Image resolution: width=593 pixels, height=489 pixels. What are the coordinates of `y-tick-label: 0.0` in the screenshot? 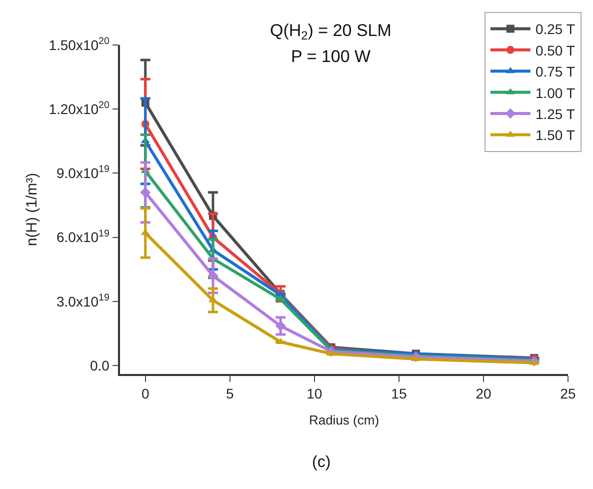 It's located at (100, 365).